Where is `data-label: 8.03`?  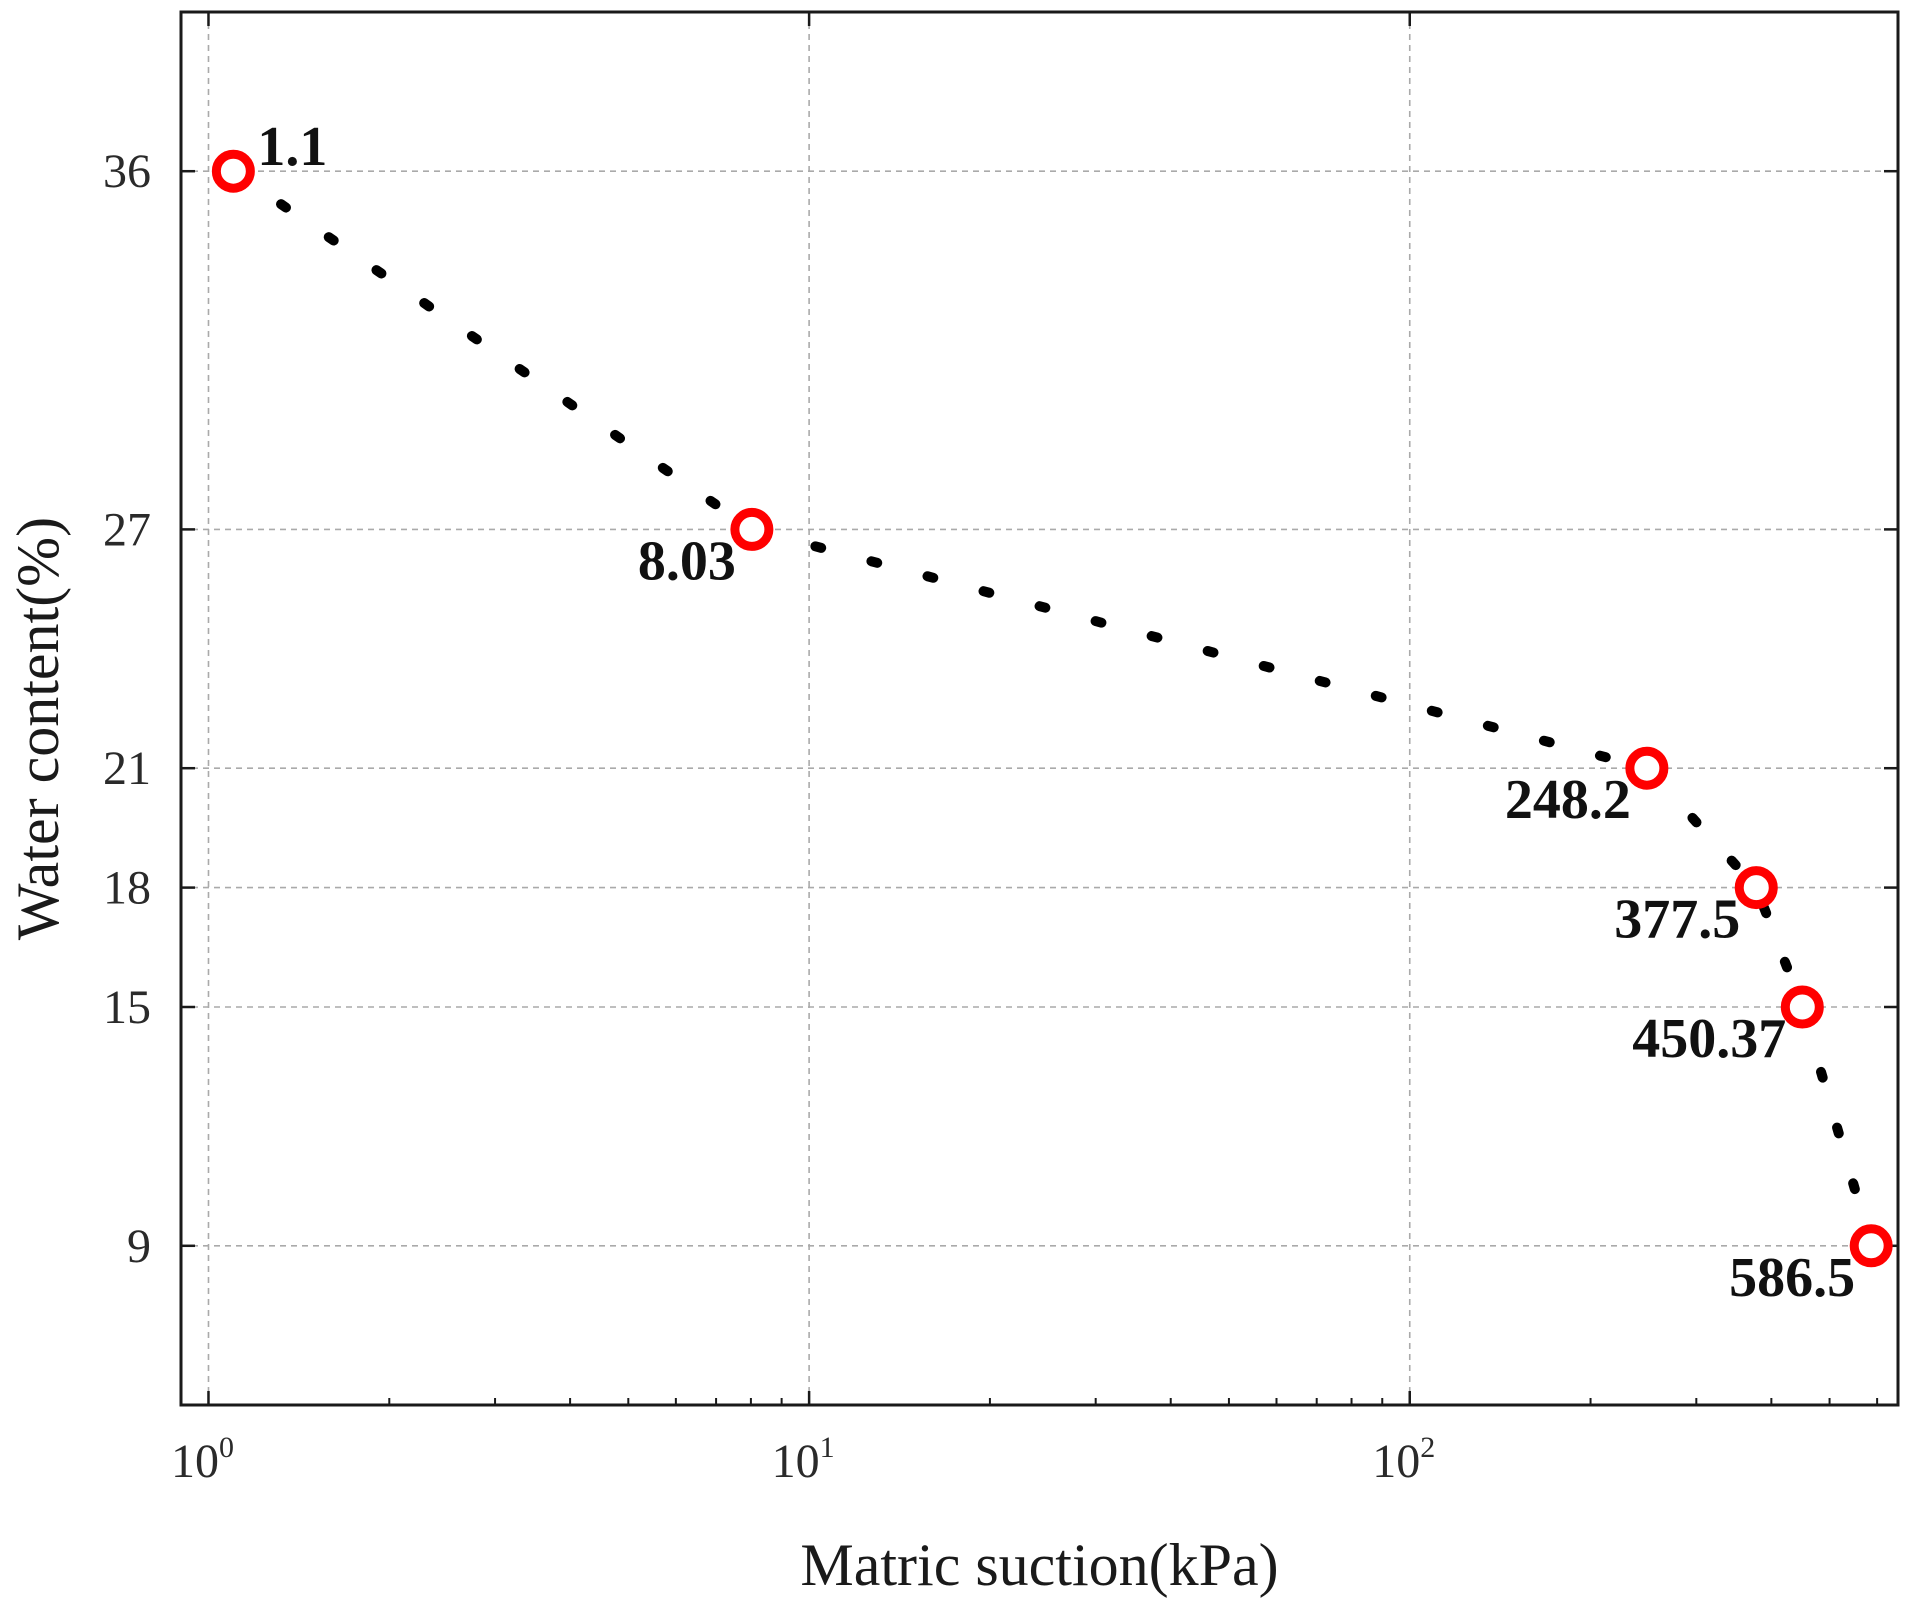
data-label: 8.03 is located at coordinates (687, 561).